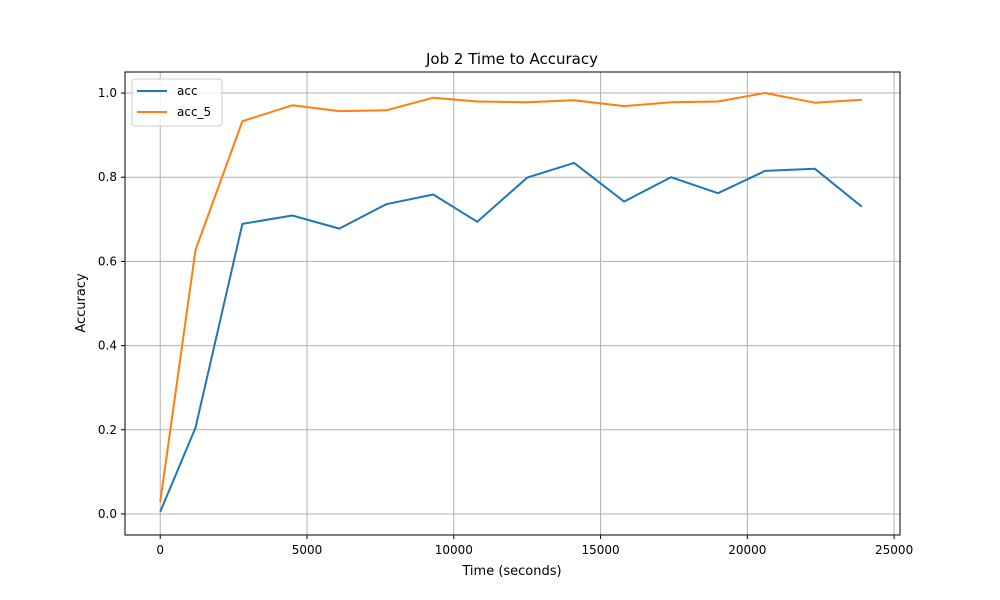 The image size is (1000, 600). What do you see at coordinates (107, 430) in the screenshot?
I see `y-tick-label: 0.2` at bounding box center [107, 430].